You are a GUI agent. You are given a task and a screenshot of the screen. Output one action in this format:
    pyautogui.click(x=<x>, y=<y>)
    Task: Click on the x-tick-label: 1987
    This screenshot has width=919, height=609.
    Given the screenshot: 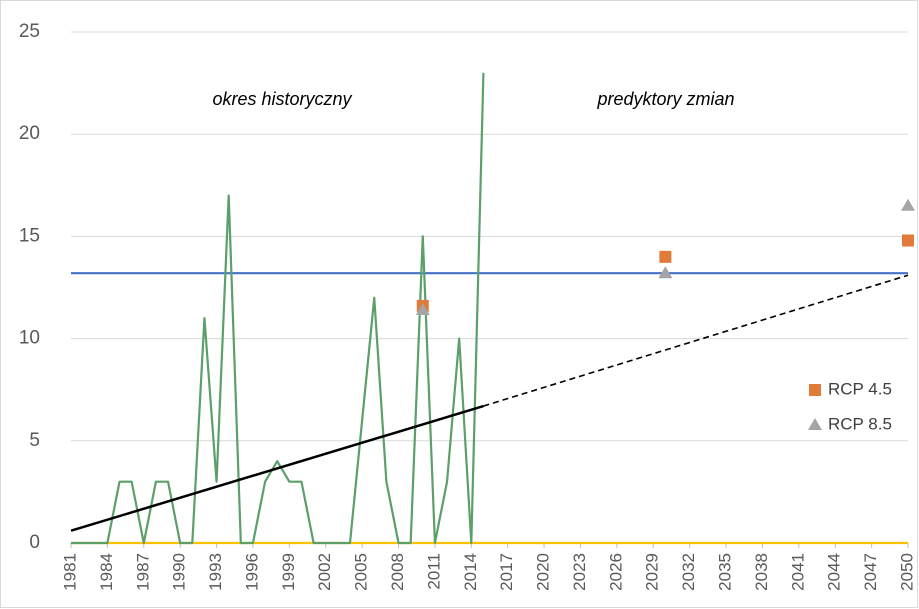 What is the action you would take?
    pyautogui.click(x=142, y=572)
    